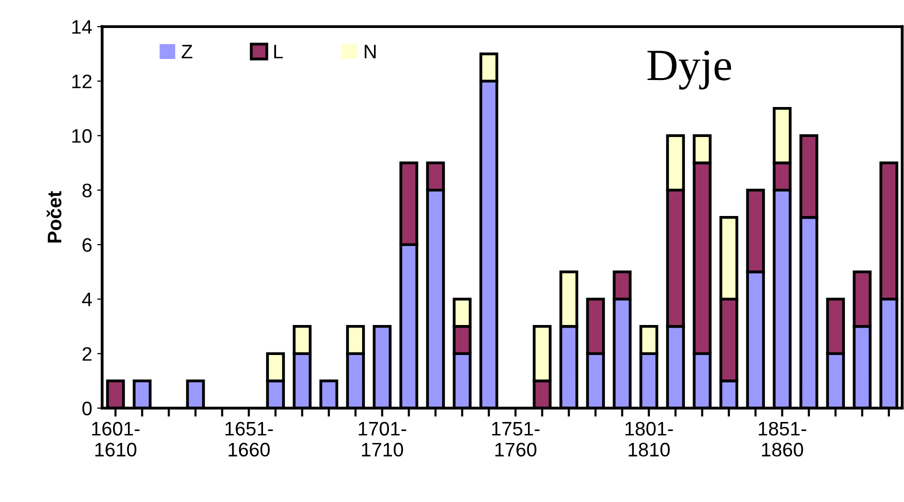  Describe the element at coordinates (782, 439) in the screenshot. I see `x-tick-label: 1851- 1860` at that location.